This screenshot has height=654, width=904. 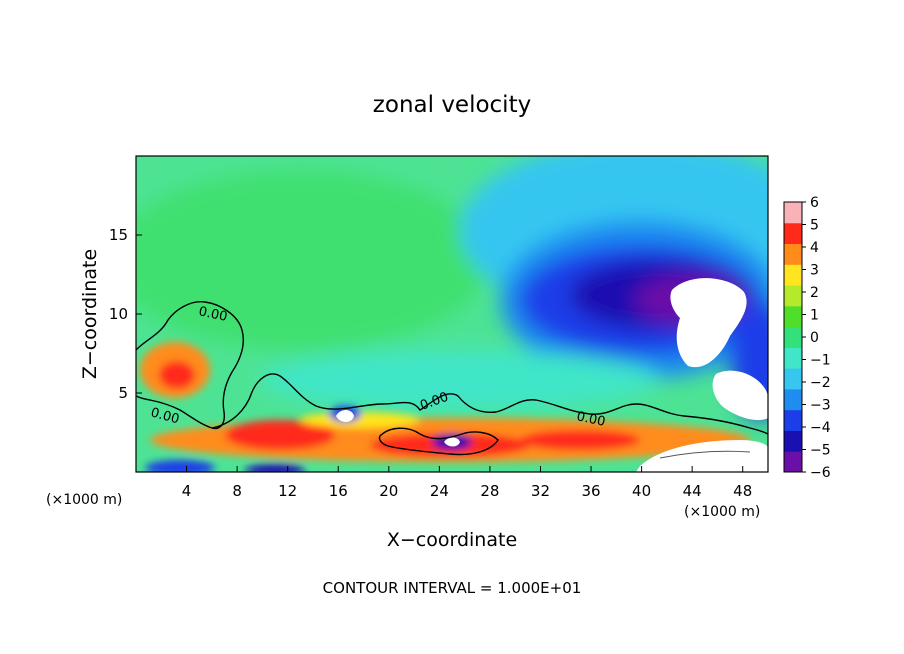 What do you see at coordinates (165, 416) in the screenshot?
I see `contour-label-2: 0.00` at bounding box center [165, 416].